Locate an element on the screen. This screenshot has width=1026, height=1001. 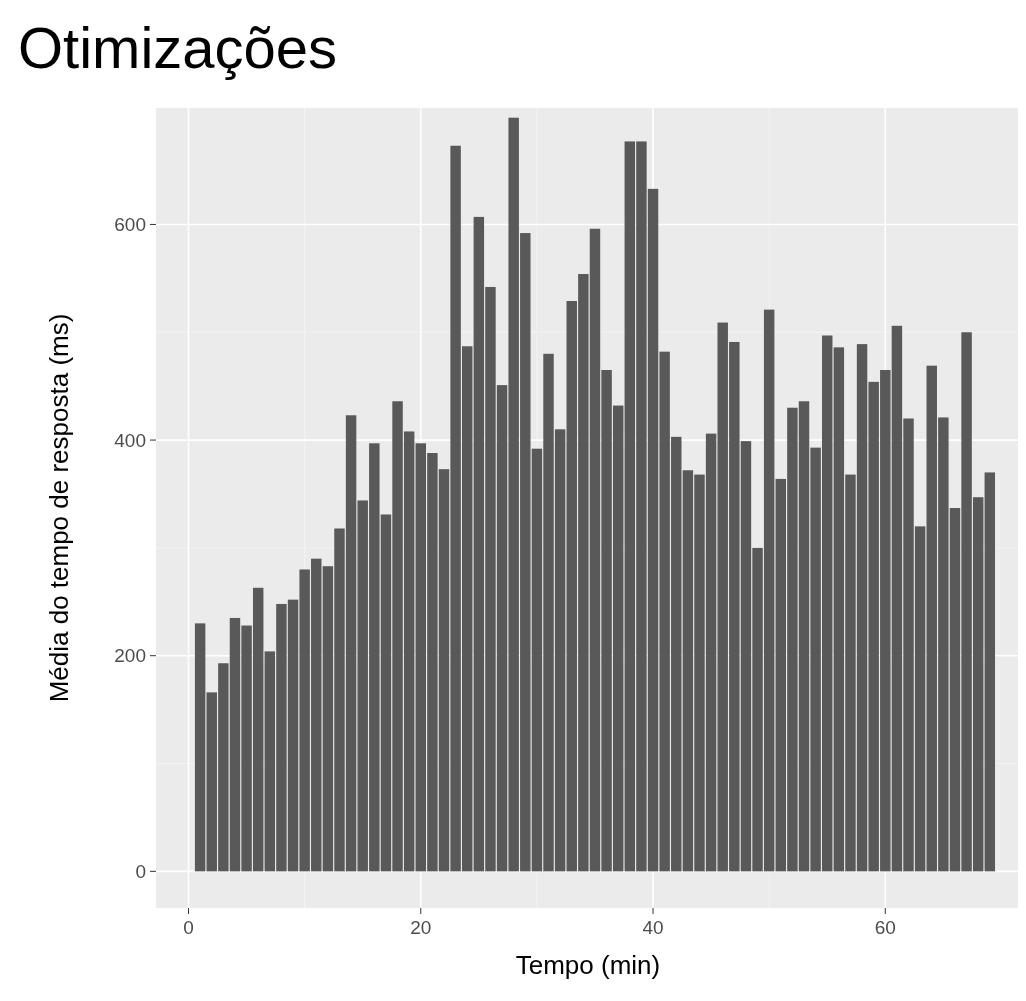
x-tick-label: 60 is located at coordinates (885, 927).